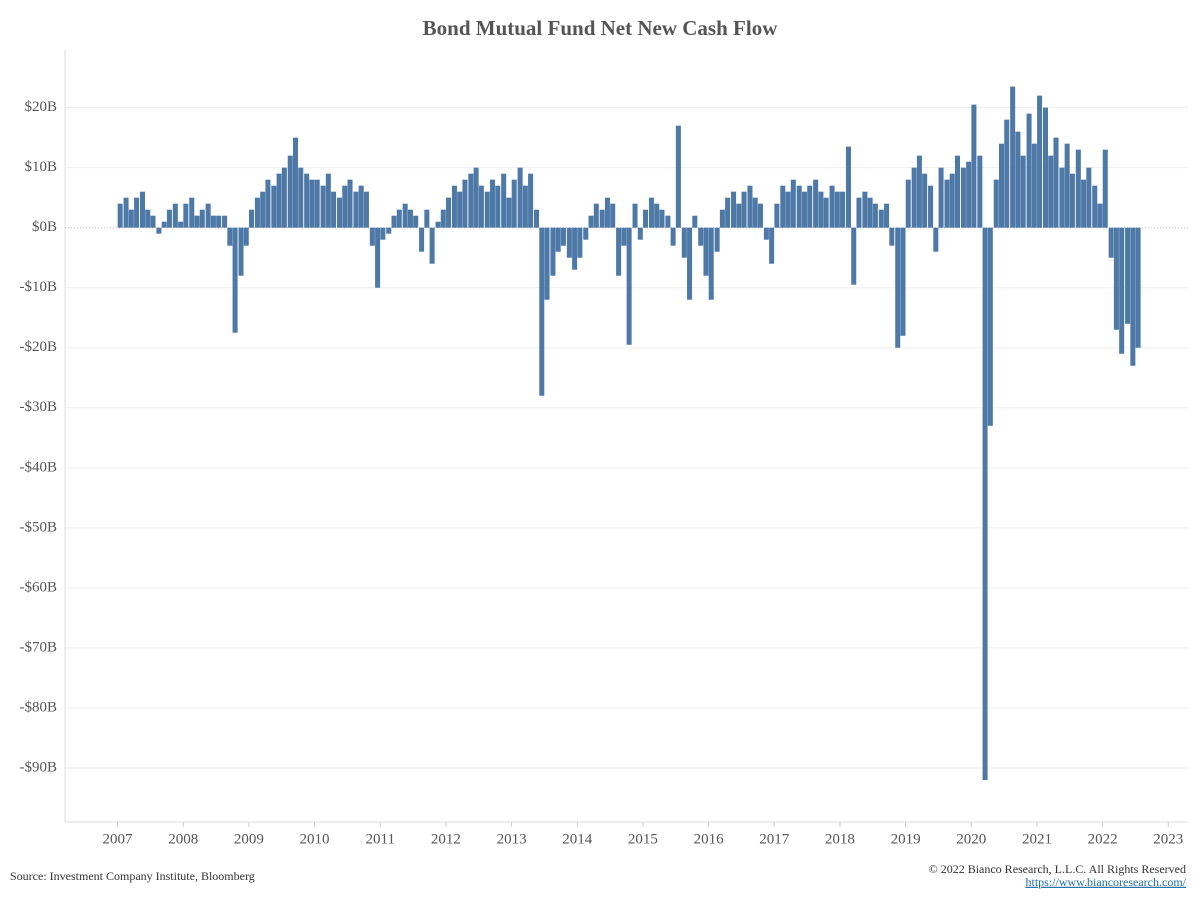 The width and height of the screenshot is (1200, 900). I want to click on x-tick-label: 2011, so click(380, 839).